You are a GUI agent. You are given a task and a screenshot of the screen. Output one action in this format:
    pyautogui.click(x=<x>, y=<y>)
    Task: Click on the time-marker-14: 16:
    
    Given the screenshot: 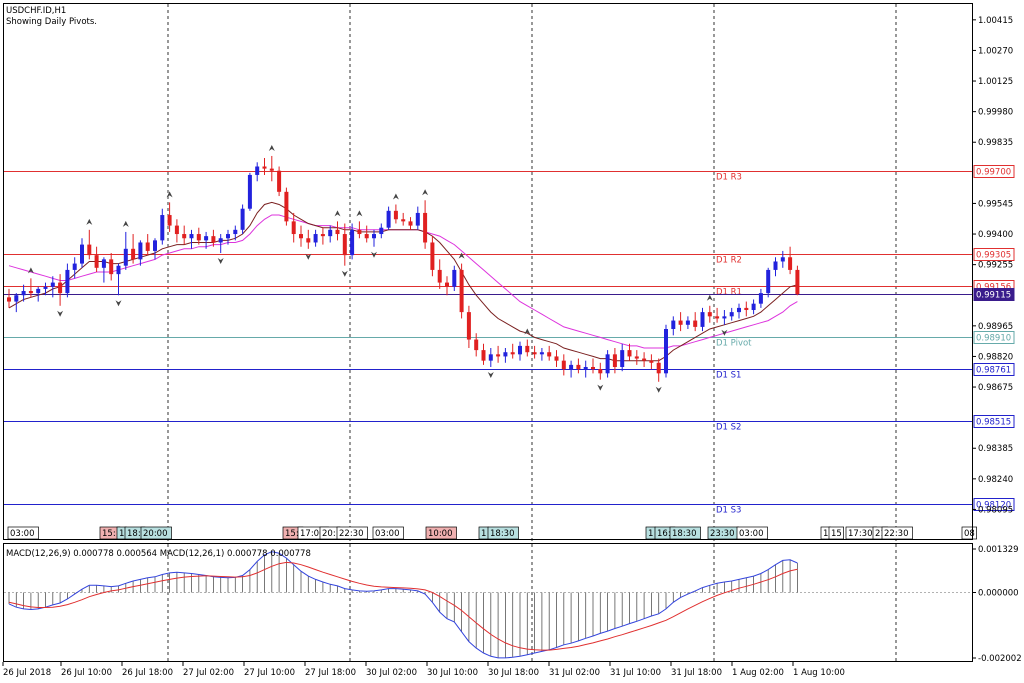 What is the action you would take?
    pyautogui.click(x=664, y=534)
    